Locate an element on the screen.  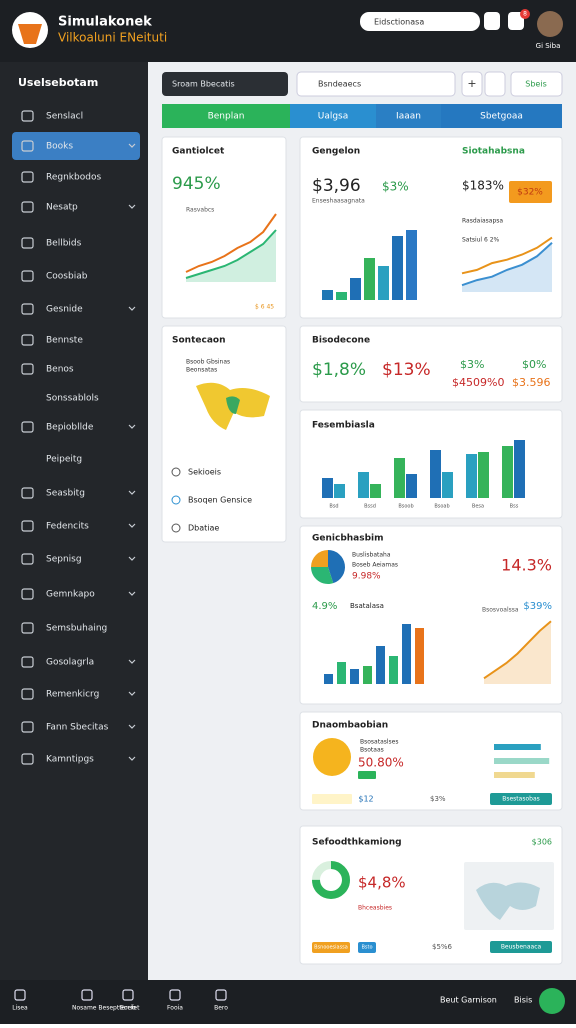
search-text: Eidsctionasa is located at coordinates (399, 22).